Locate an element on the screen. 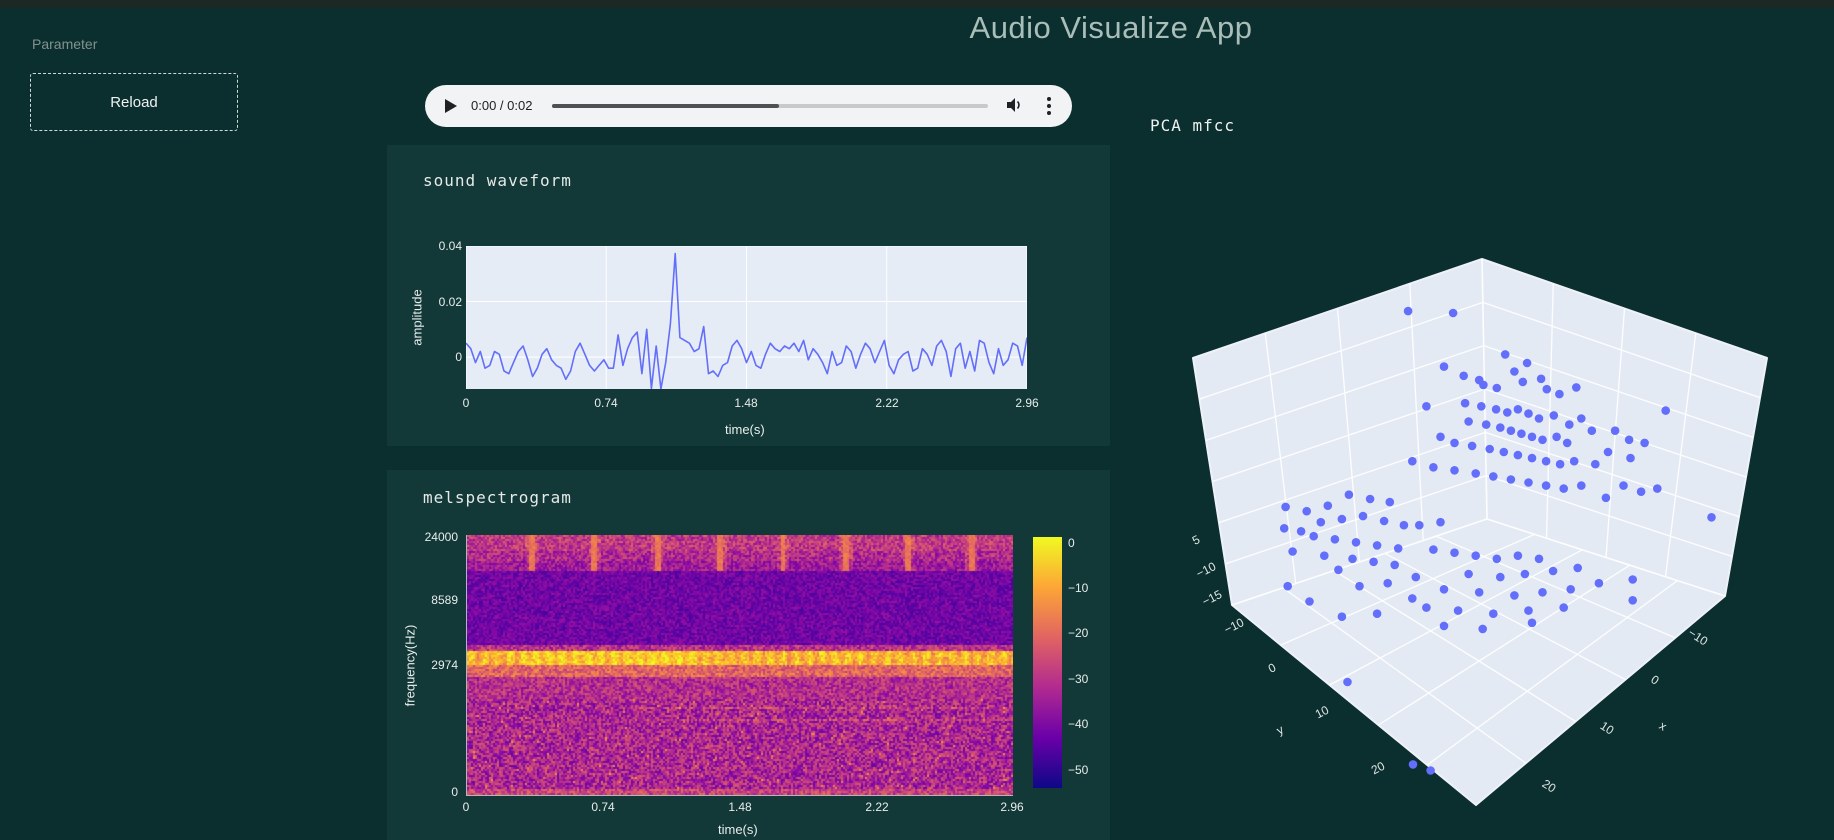 The image size is (1834, 840). seek-bar-buffered is located at coordinates (665, 106).